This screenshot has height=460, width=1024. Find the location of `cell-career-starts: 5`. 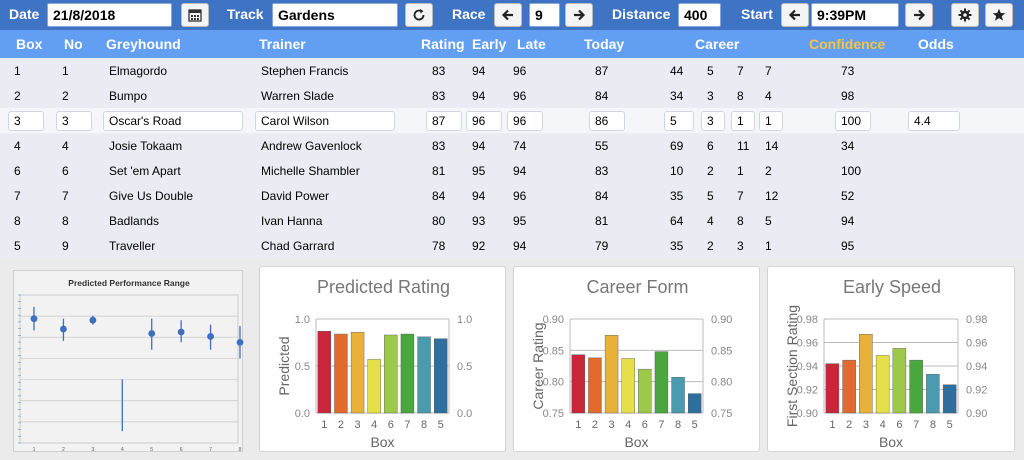

cell-career-starts: 5 is located at coordinates (679, 121).